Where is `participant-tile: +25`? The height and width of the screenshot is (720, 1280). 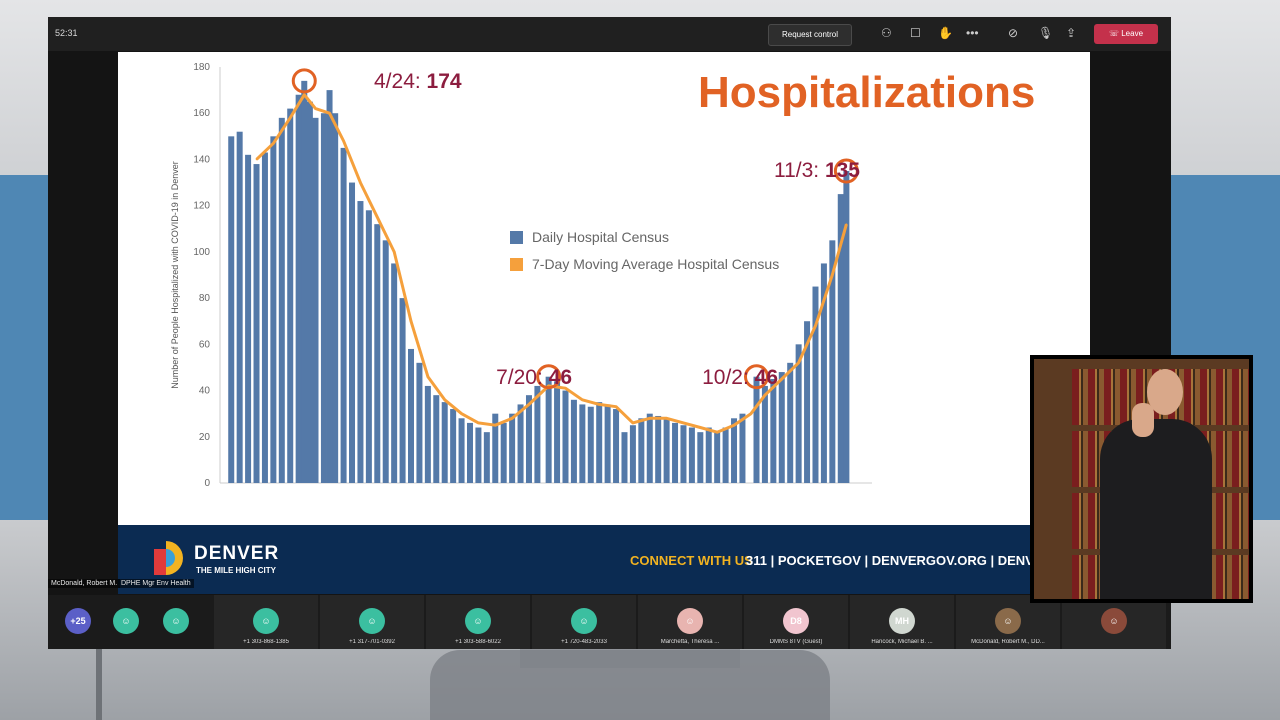
participant-tile: +25 is located at coordinates (78, 622).